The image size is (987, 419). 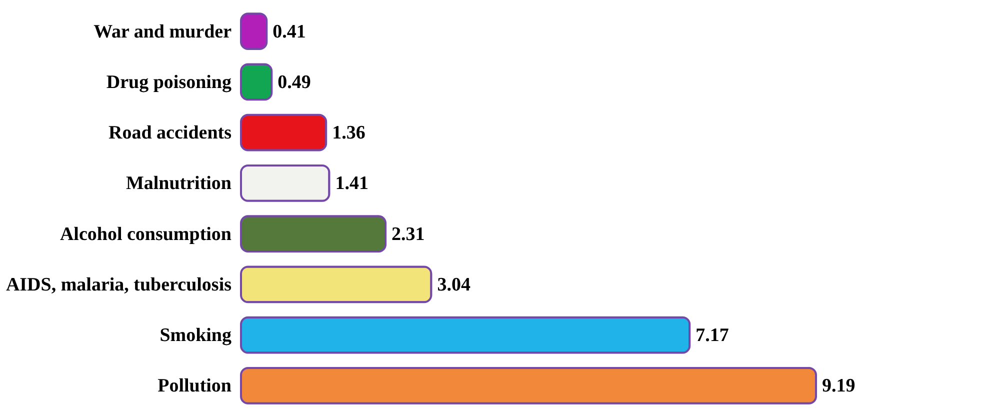 I want to click on y-tick-label: Pollution, so click(x=195, y=386).